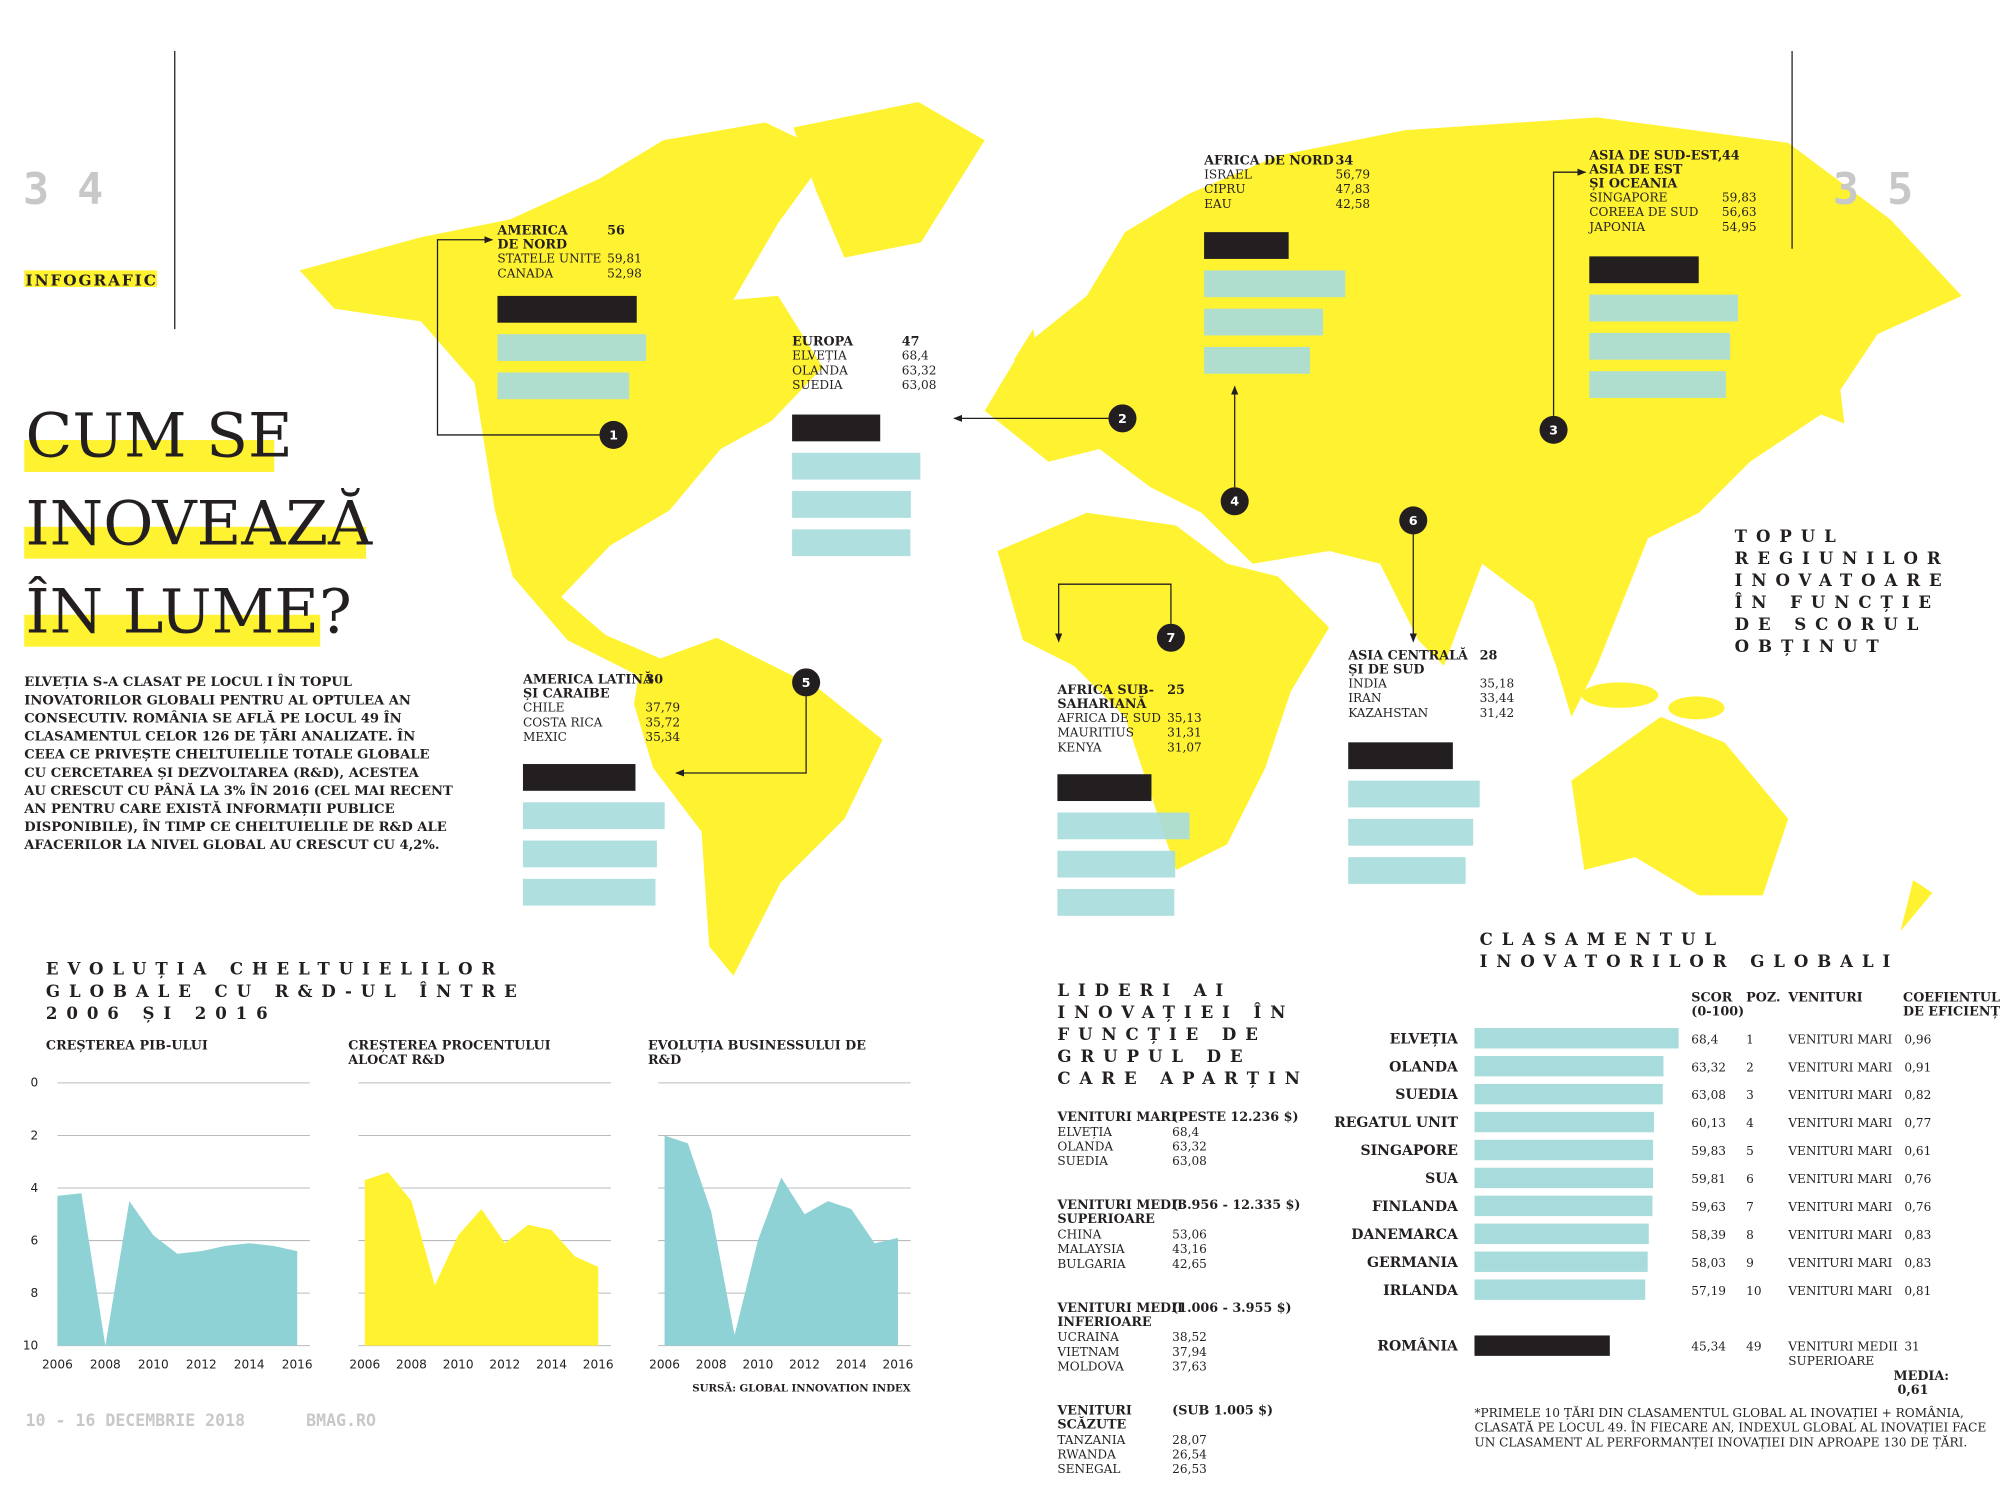  I want to click on rank-score: 59,81, so click(1708, 1179).